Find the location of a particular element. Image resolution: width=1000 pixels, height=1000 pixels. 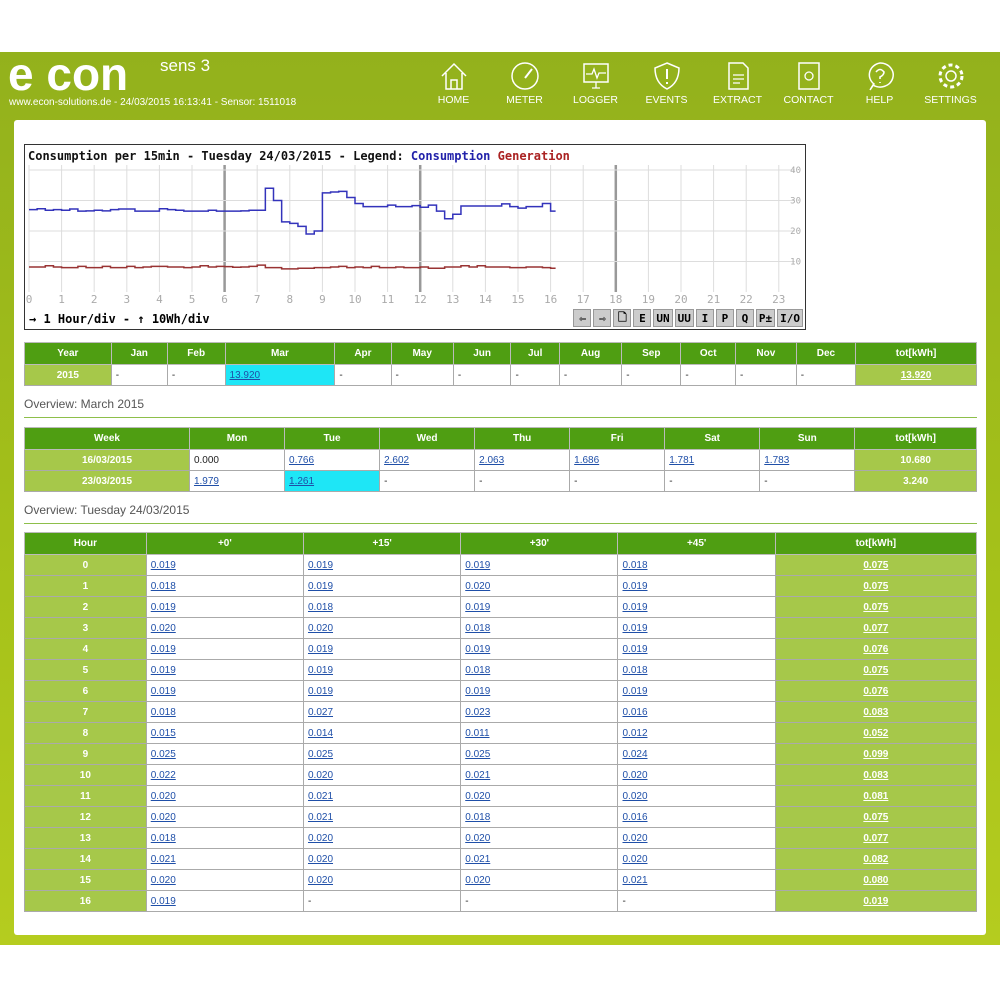

table-cell: 0.081 is located at coordinates (876, 796).